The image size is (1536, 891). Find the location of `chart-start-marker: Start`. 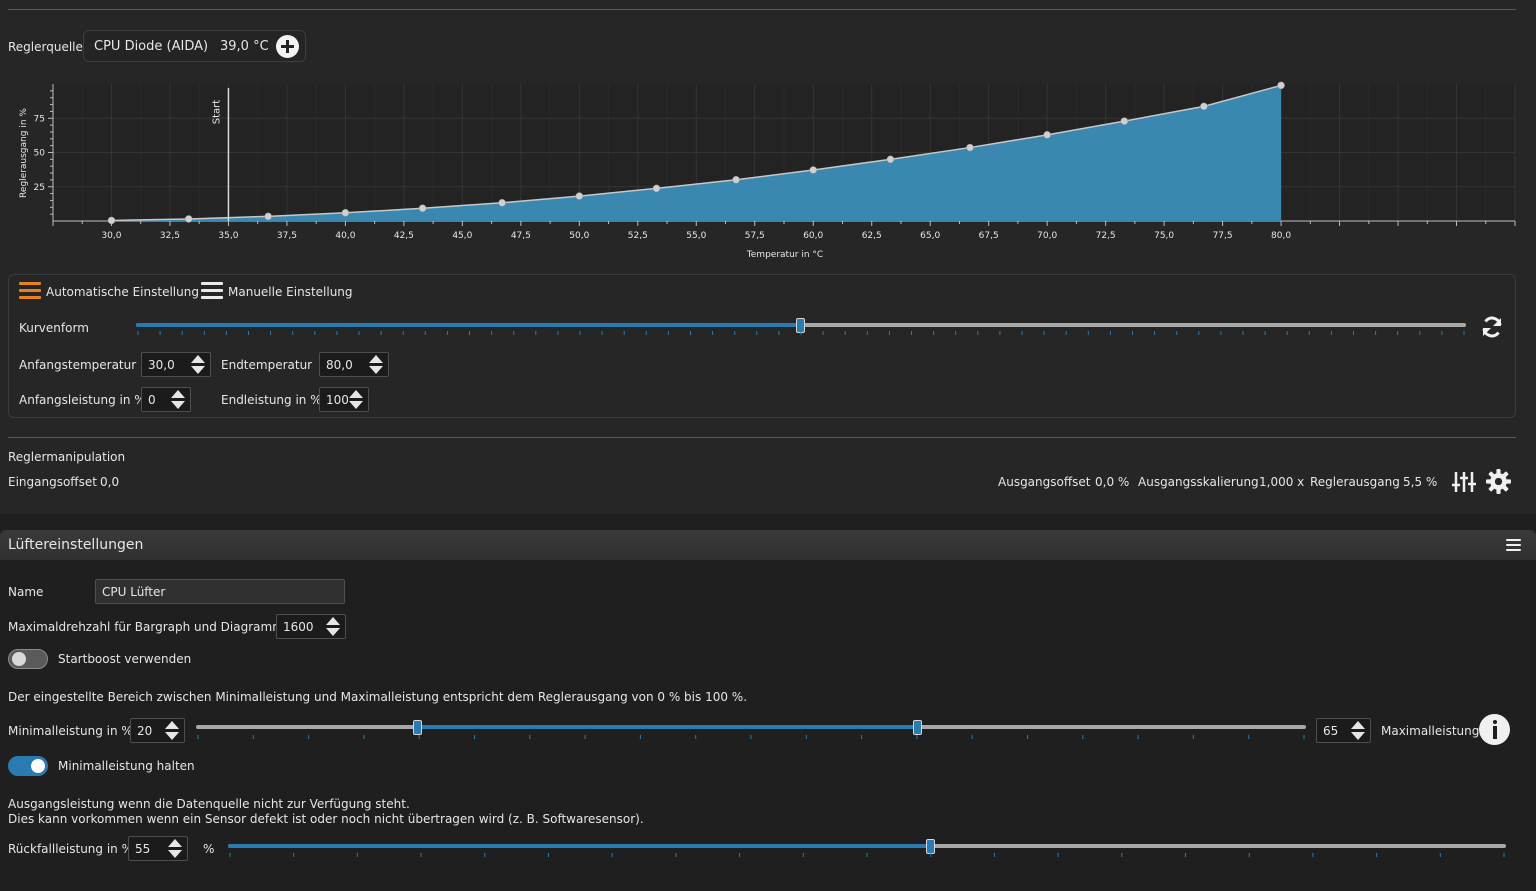

chart-start-marker: Start is located at coordinates (220, 154).